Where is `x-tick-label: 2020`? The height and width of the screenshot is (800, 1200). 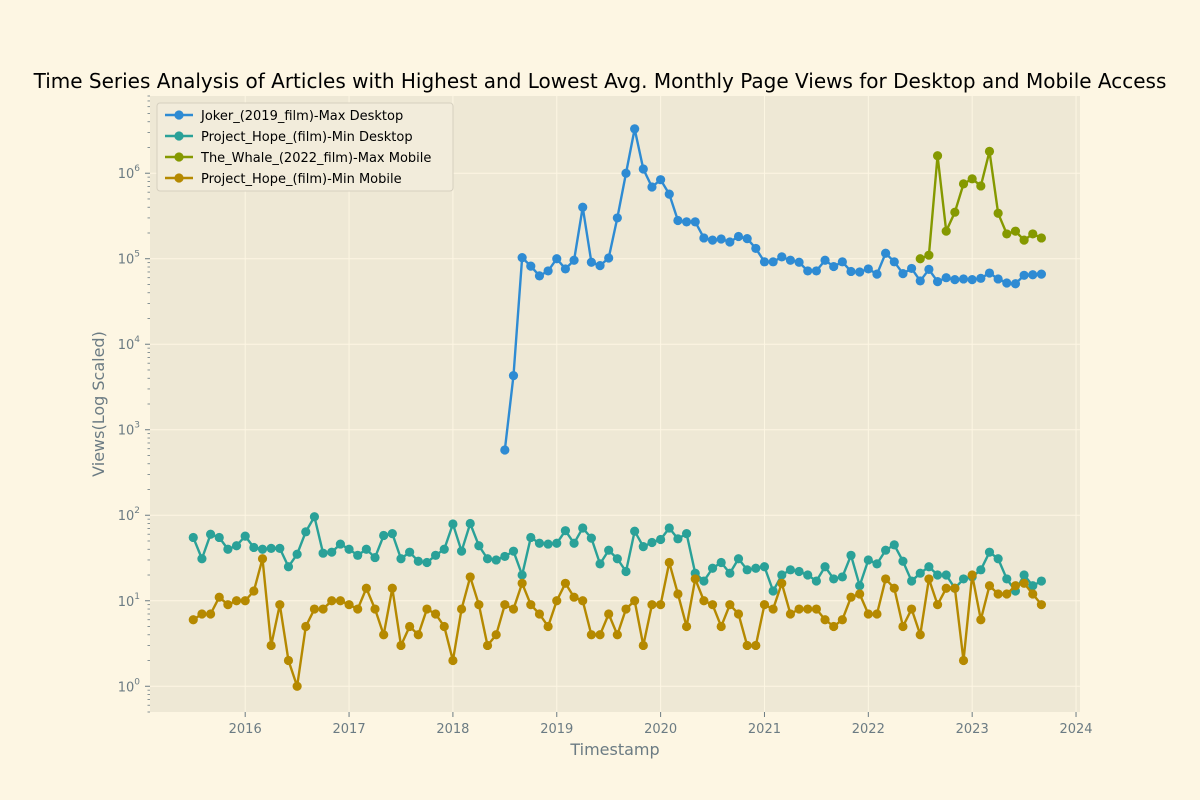
x-tick-label: 2020 is located at coordinates (660, 729).